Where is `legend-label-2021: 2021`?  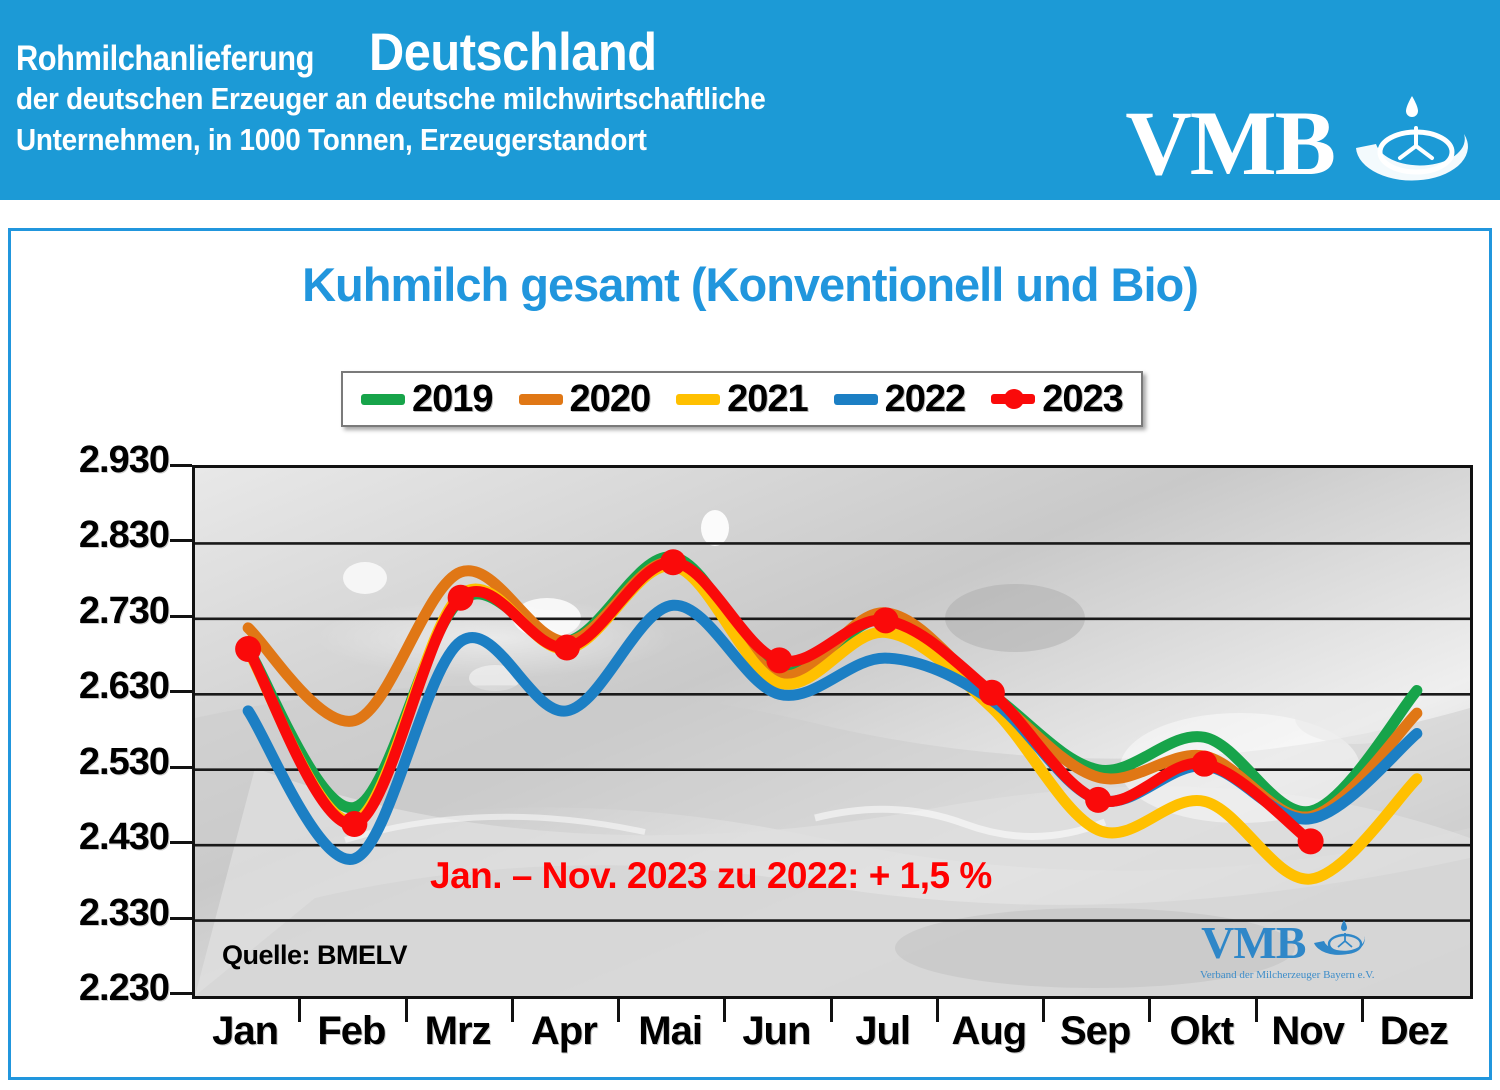
legend-label-2021: 2021 is located at coordinates (768, 398).